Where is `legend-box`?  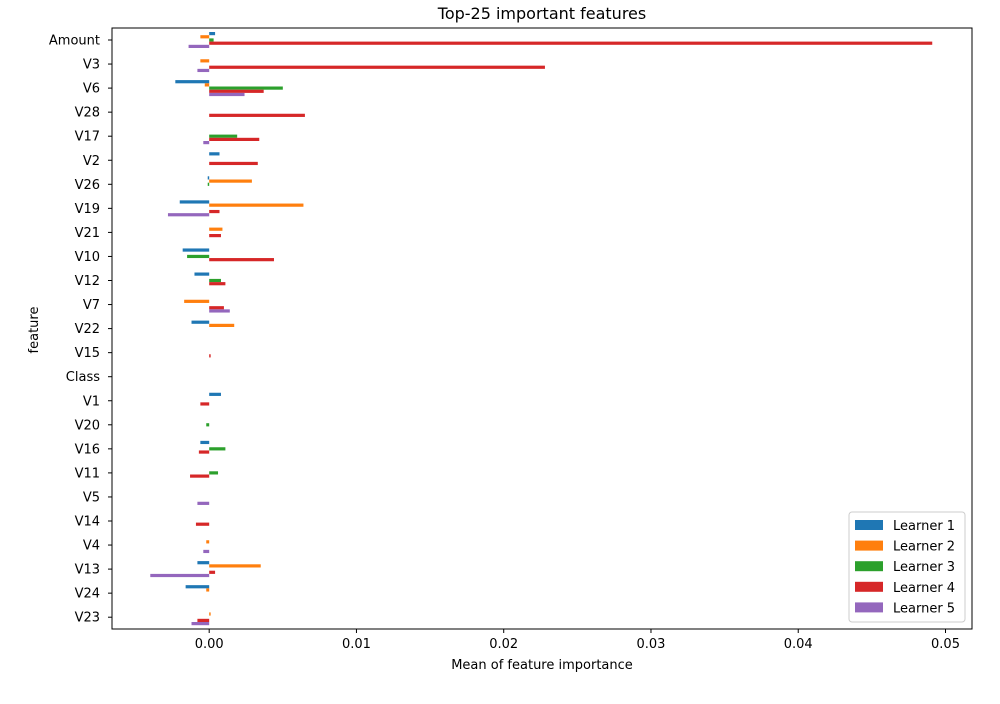 legend-box is located at coordinates (907, 567).